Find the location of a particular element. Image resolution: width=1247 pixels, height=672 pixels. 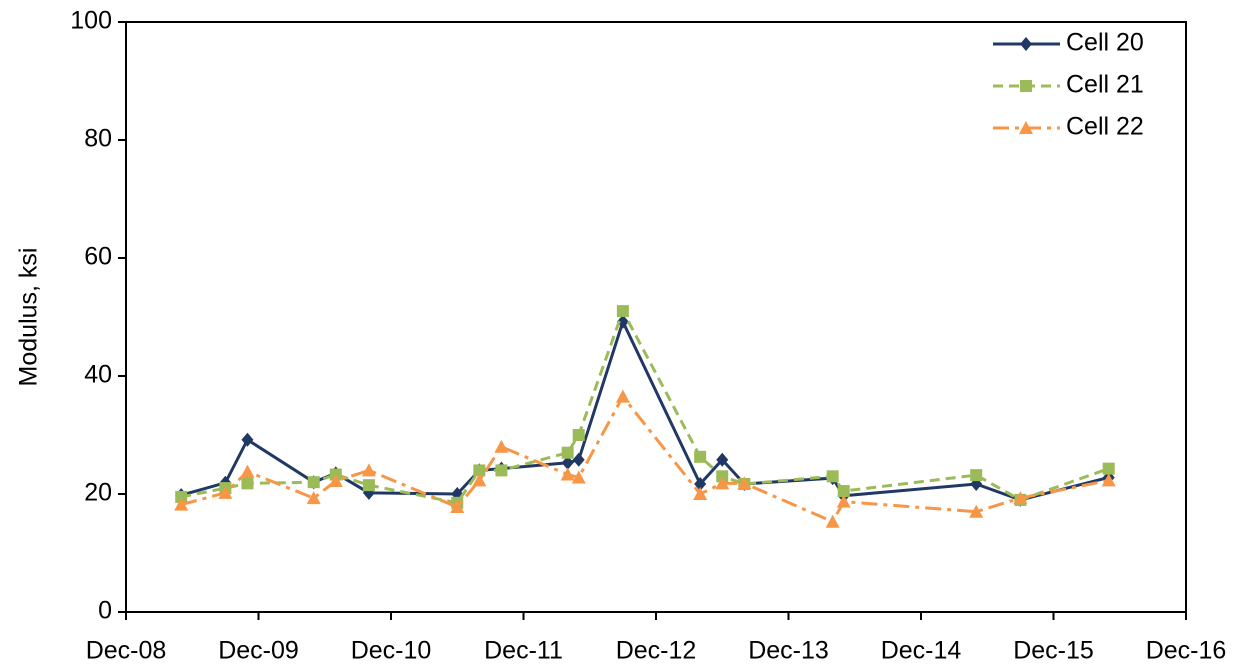

x-tick-label: Dec-11 is located at coordinates (523, 651).